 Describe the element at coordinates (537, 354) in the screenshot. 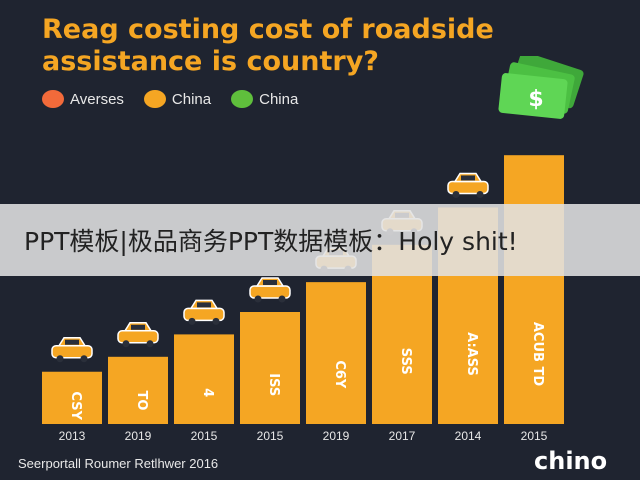

I see `bar-label: ACUB TD` at that location.